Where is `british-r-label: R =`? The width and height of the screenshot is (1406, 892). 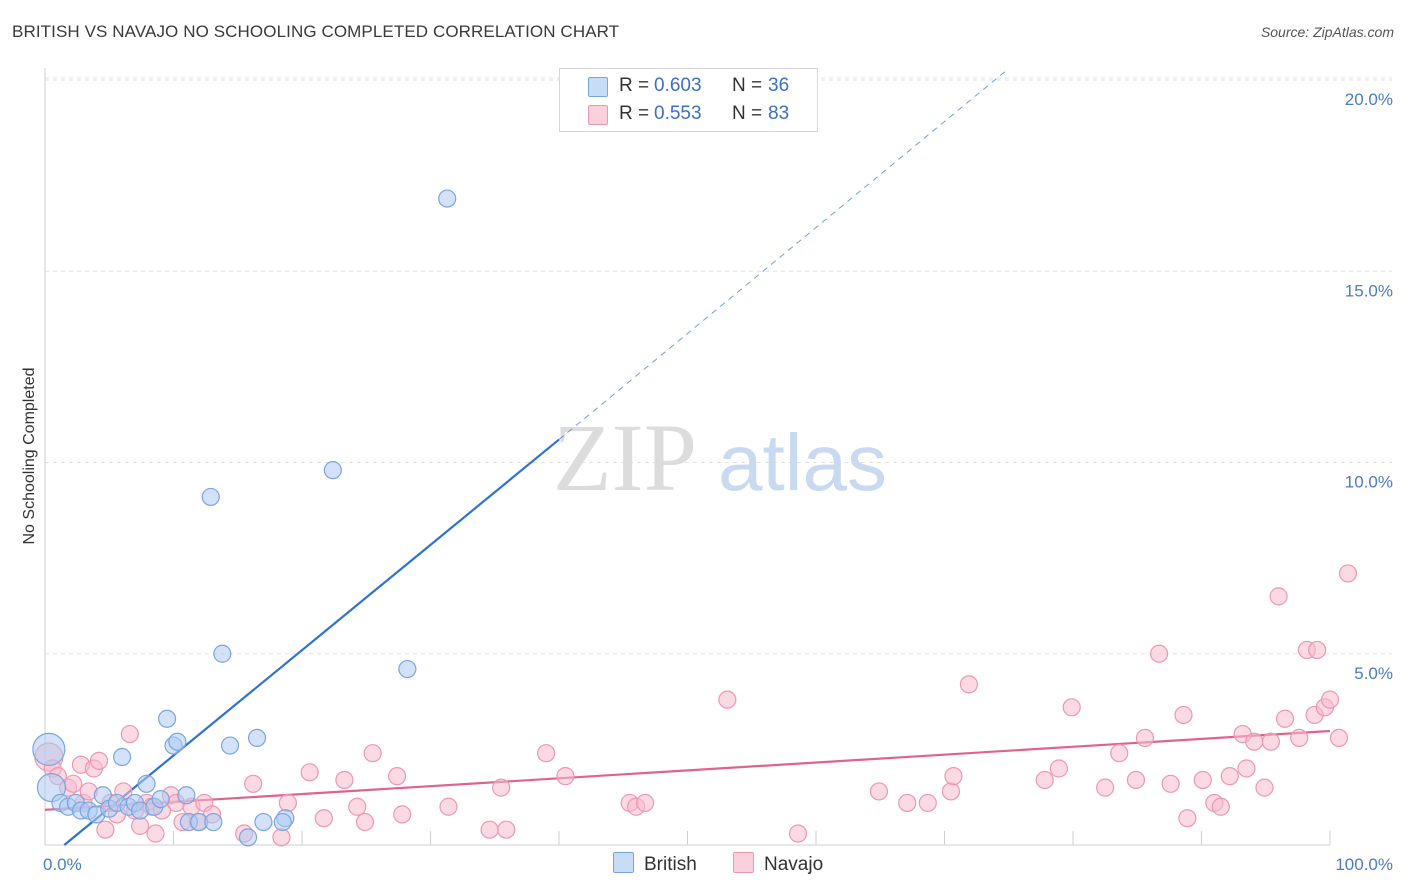 british-r-label: R = is located at coordinates (634, 85).